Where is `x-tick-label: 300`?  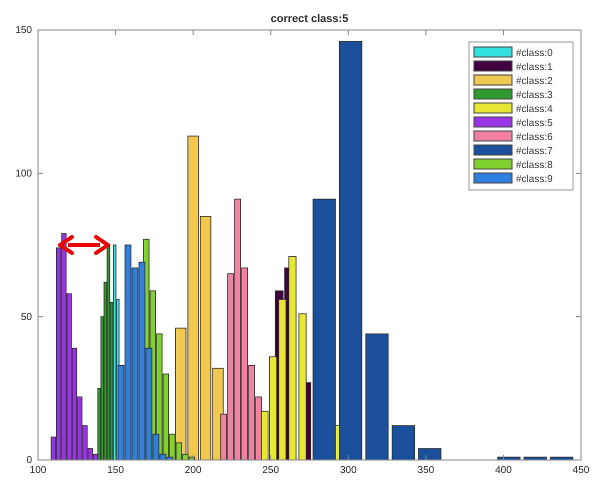
x-tick-label: 300 is located at coordinates (349, 470).